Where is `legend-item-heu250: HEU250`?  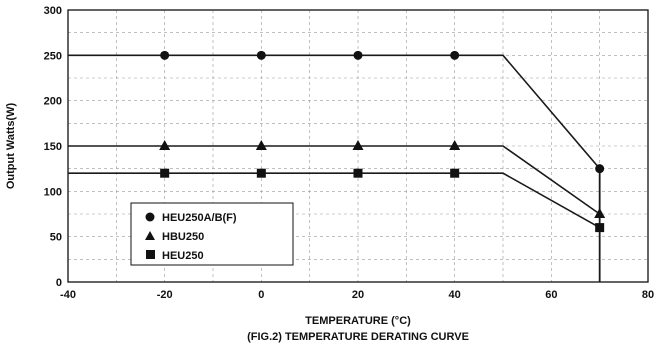
legend-item-heu250: HEU250 is located at coordinates (175, 256).